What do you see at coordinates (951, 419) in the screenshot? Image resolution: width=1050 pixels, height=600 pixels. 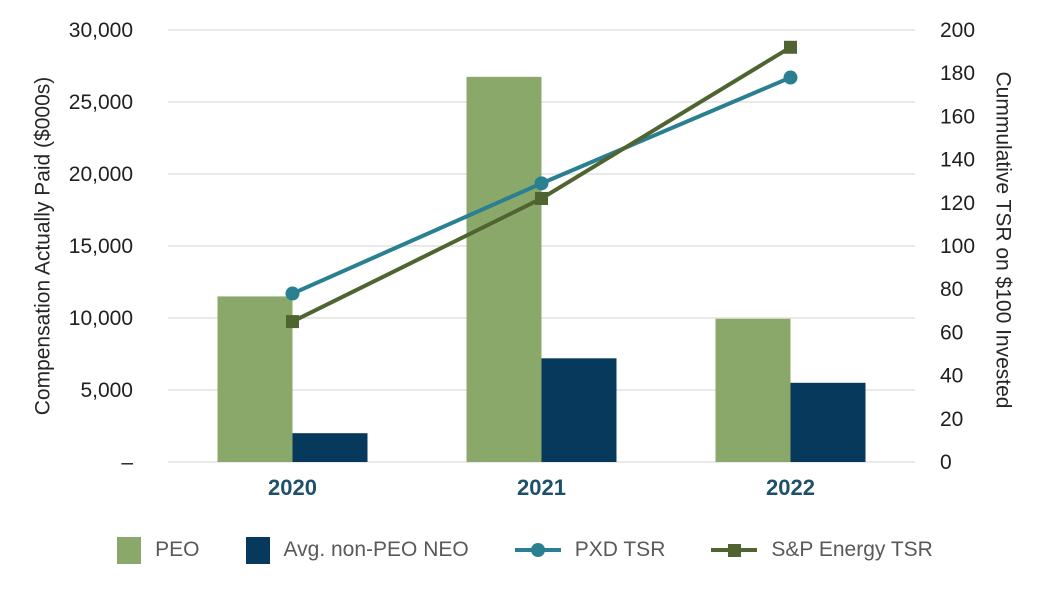 I see `right-tick-20: 20` at bounding box center [951, 419].